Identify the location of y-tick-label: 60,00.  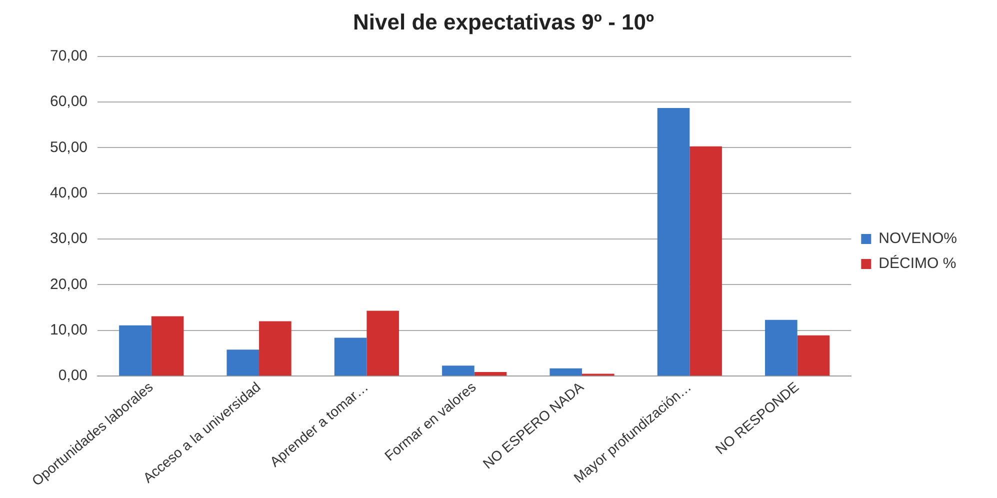
(69, 101).